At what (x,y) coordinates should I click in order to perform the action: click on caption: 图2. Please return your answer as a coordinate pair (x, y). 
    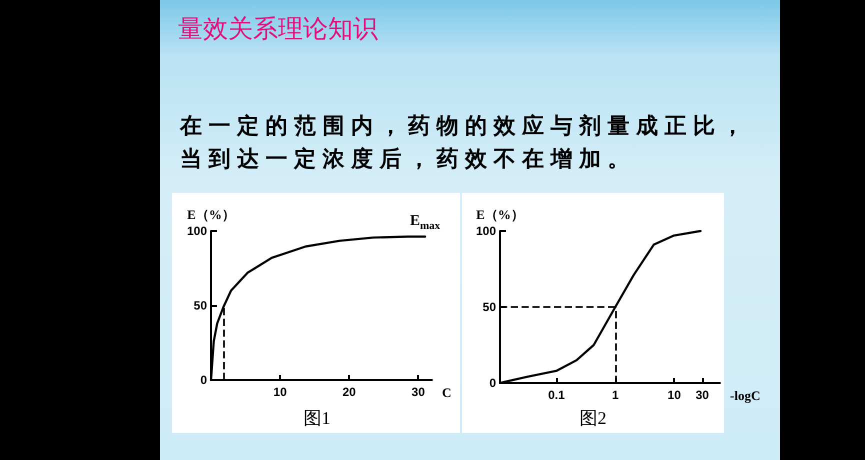
    Looking at the image, I should click on (593, 418).